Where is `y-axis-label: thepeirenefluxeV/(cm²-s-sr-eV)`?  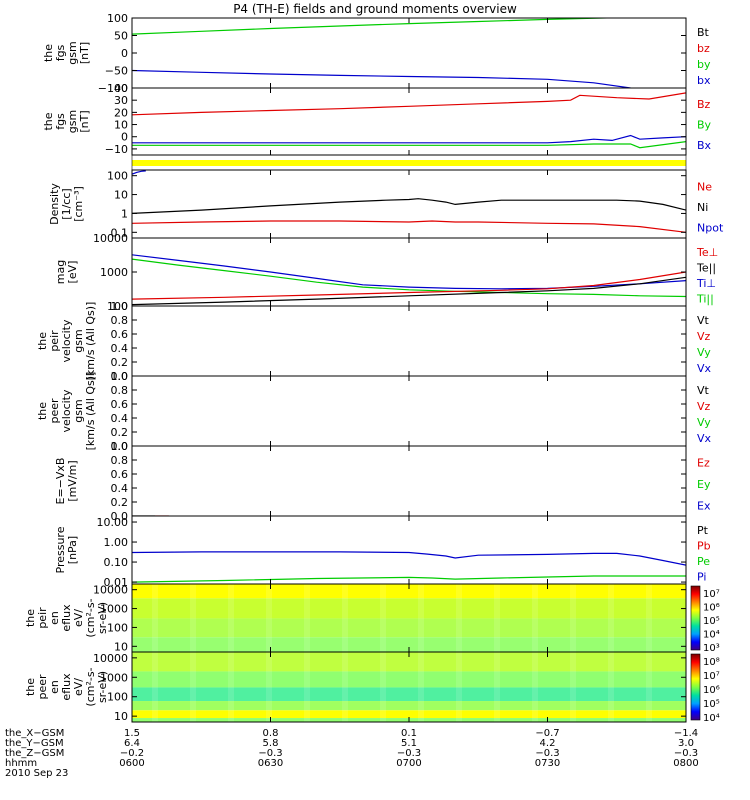
y-axis-label: thepeirenefluxeV/(cm²-s-sr-eV) is located at coordinates (66, 617).